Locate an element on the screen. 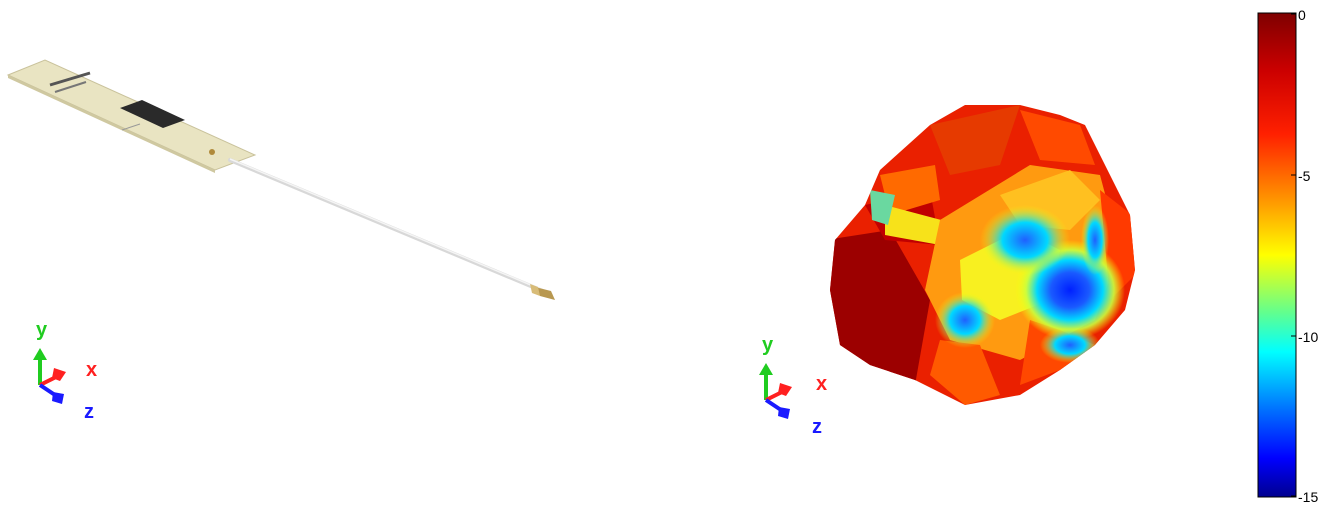 The height and width of the screenshot is (519, 1340). u-fl-connector is located at coordinates (542, 292).